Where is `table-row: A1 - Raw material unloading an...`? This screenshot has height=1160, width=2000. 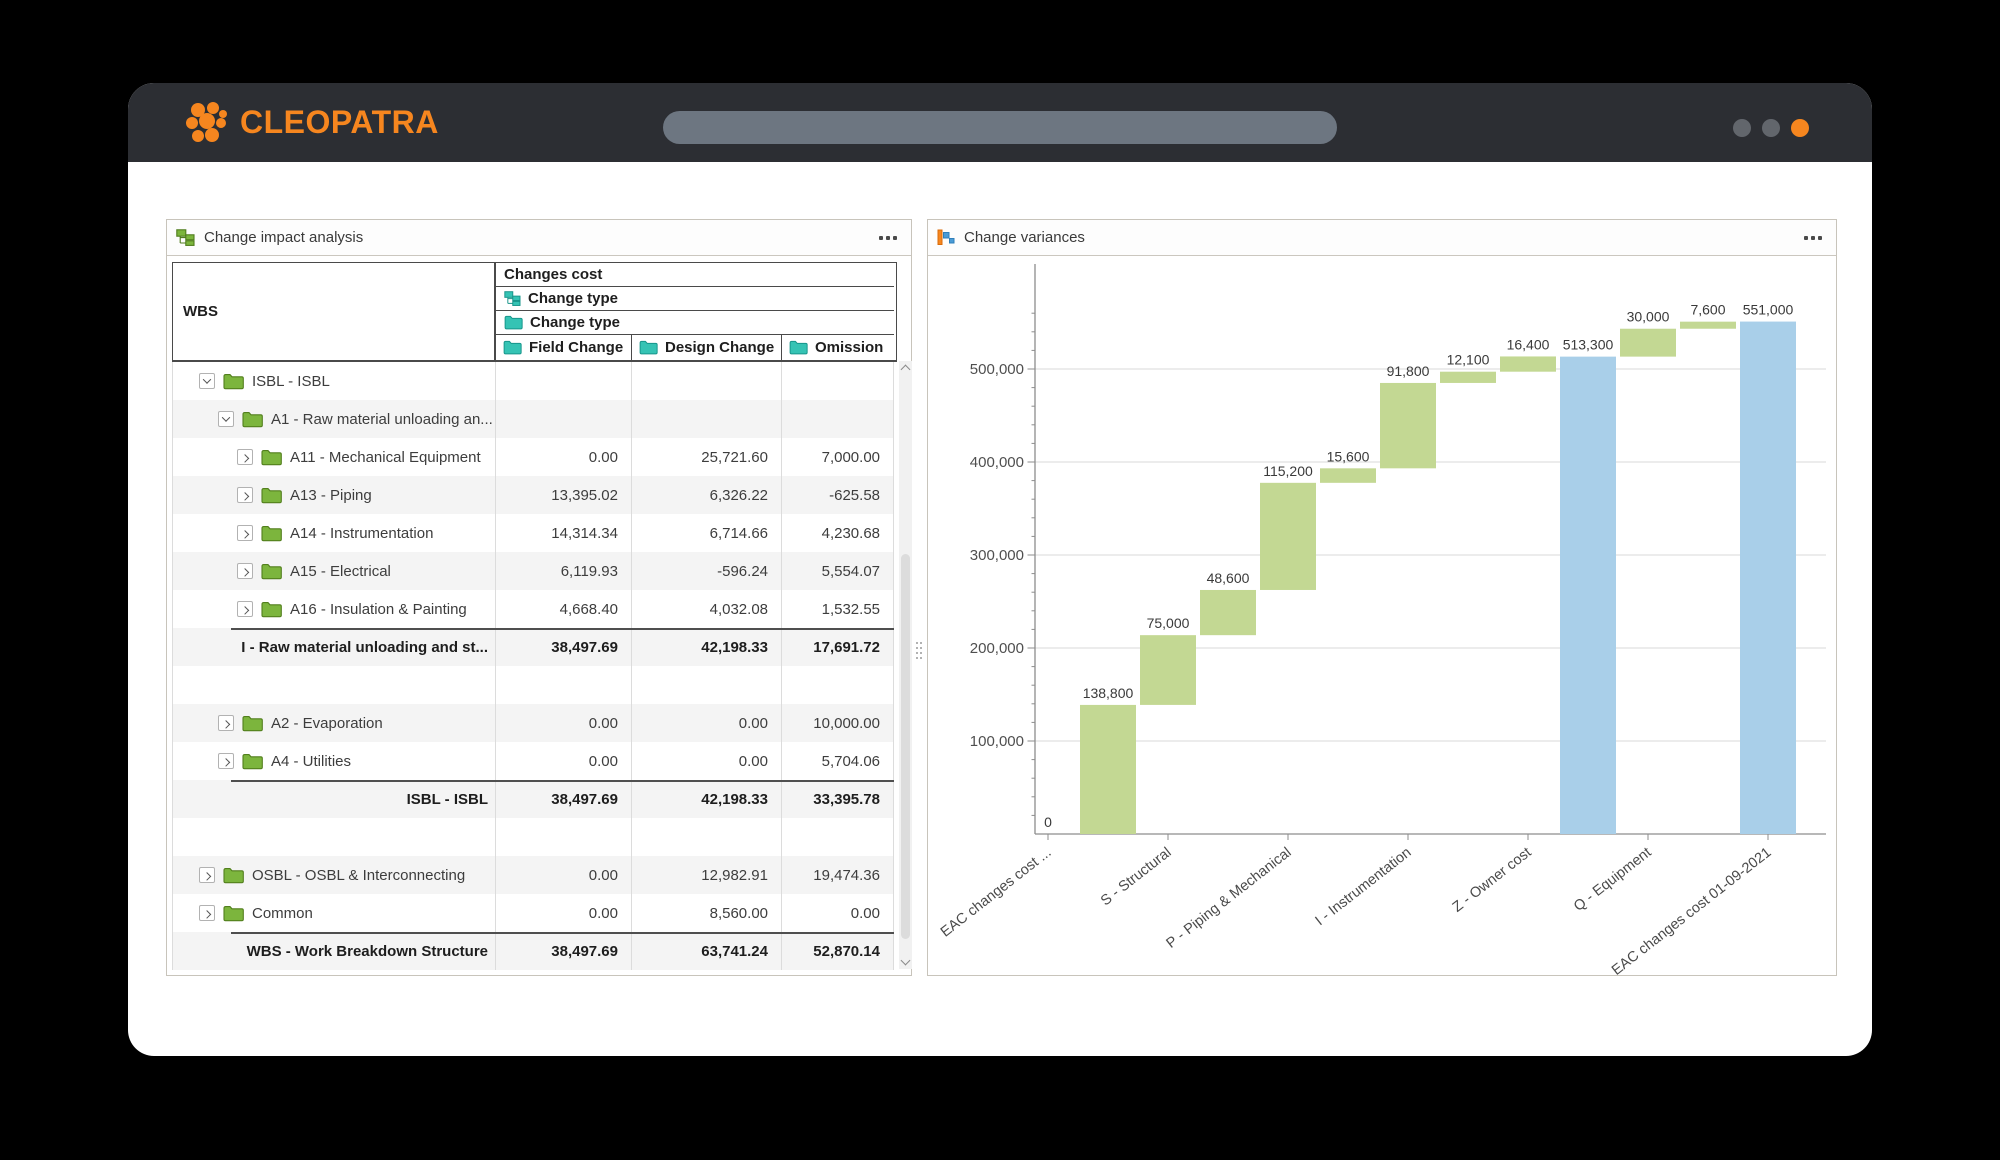
table-row: A1 - Raw material unloading an... is located at coordinates (533, 419).